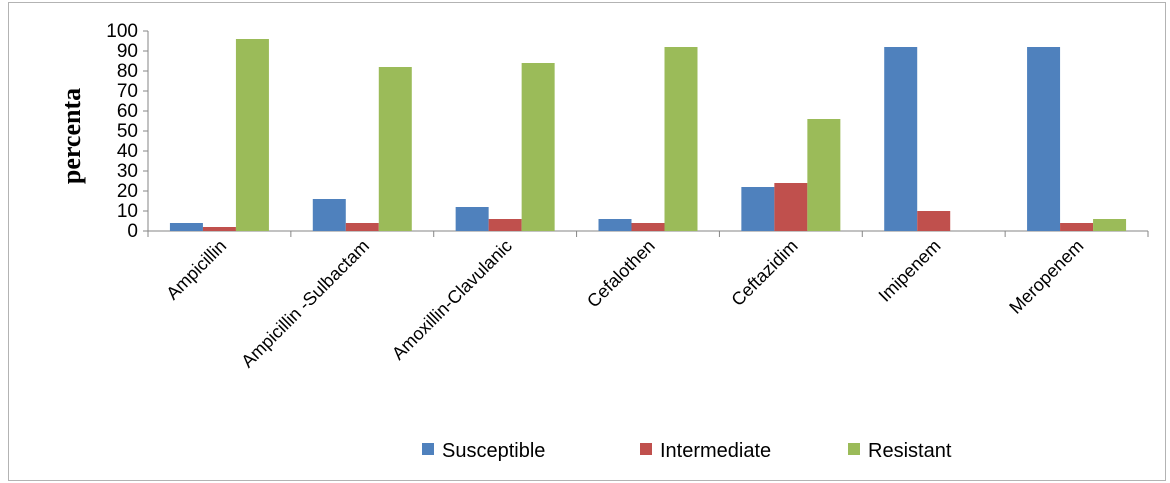  What do you see at coordinates (452, 300) in the screenshot?
I see `x-tick-label: Amoxillin-Clavulanic` at bounding box center [452, 300].